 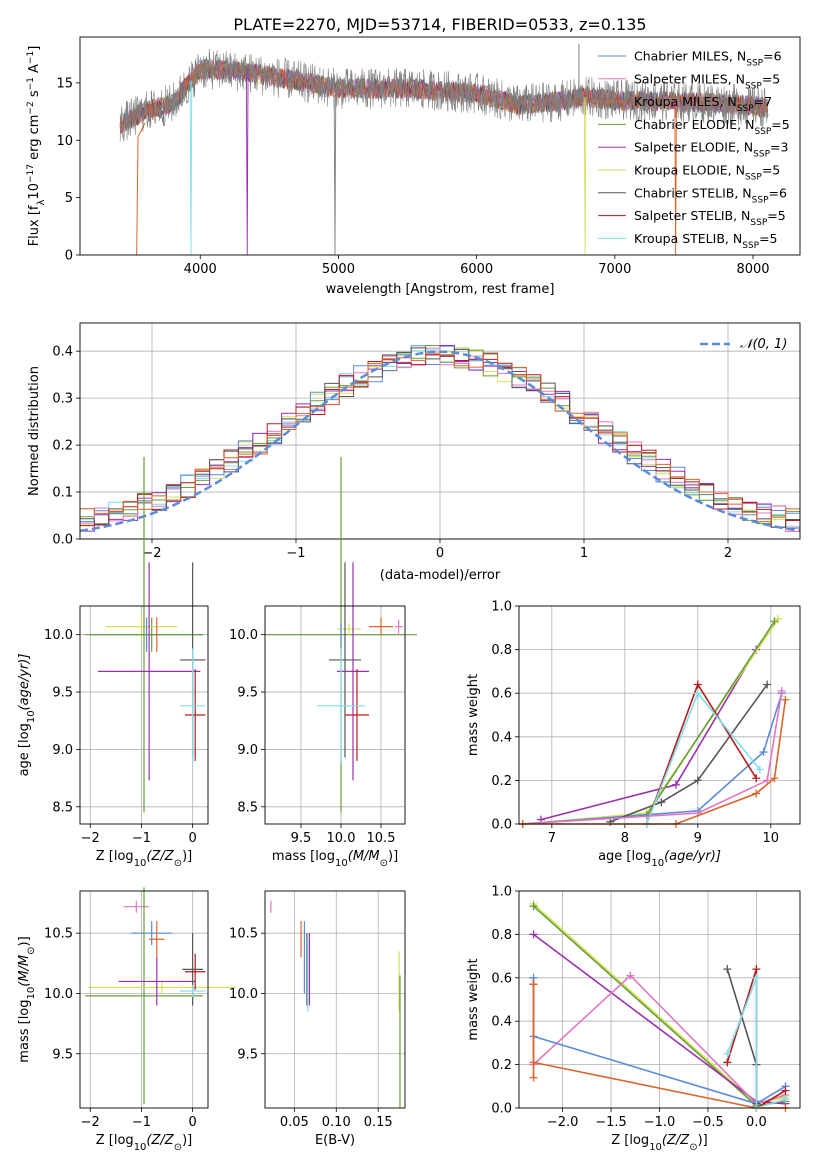 I want to click on xlabel-label: Z [log10(Z/Z⊙)], so click(x=144, y=1143).